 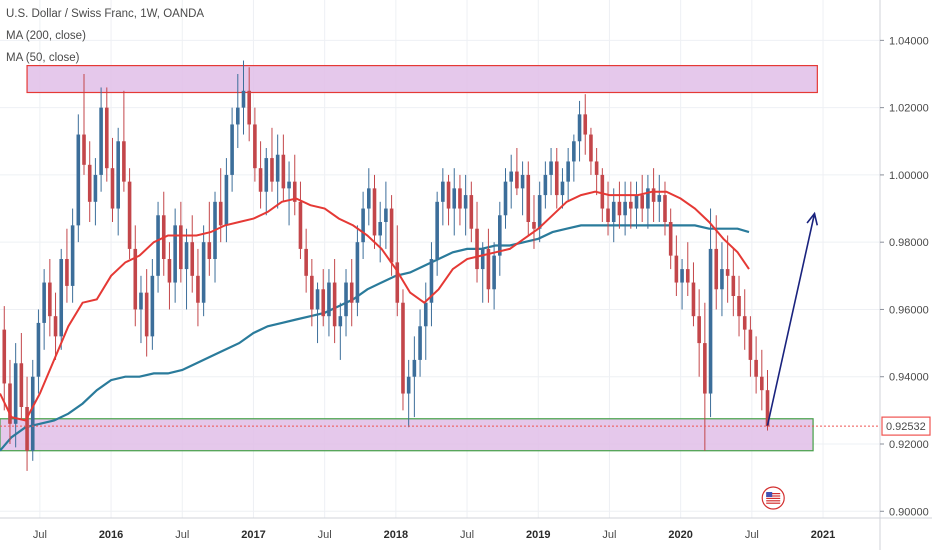 I want to click on time-tick-label: 2021, so click(x=823, y=535).